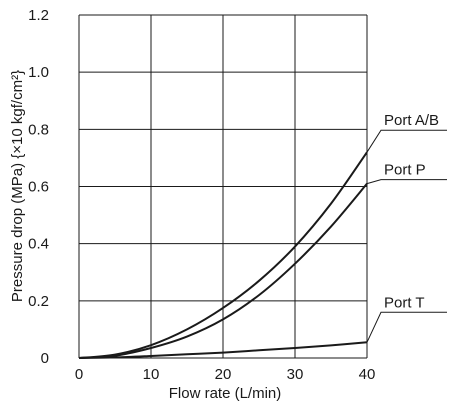 Image resolution: width=450 pixels, height=408 pixels. What do you see at coordinates (223, 374) in the screenshot?
I see `x-tick-label: 20` at bounding box center [223, 374].